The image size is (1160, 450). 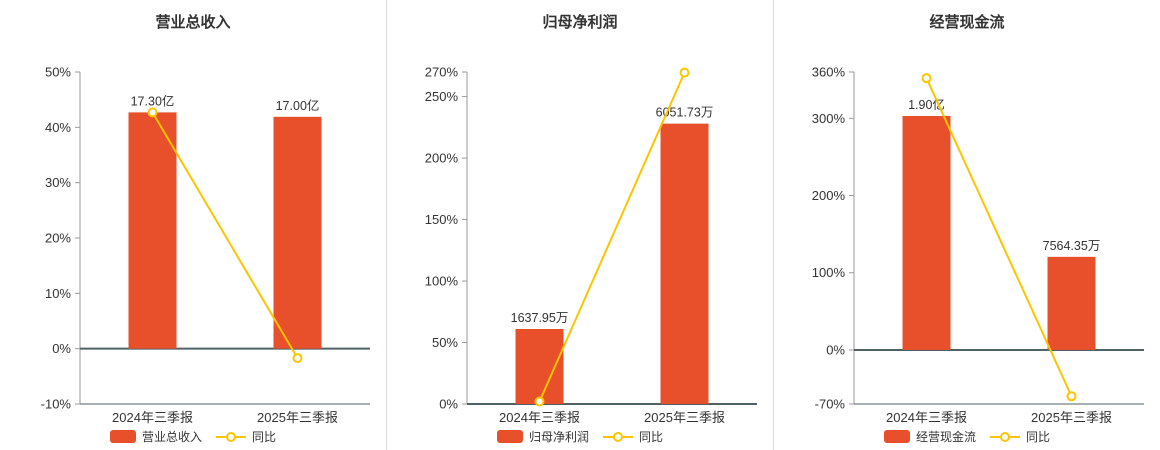 I want to click on legend-label-revenue: 营业总收入, so click(x=171, y=437).